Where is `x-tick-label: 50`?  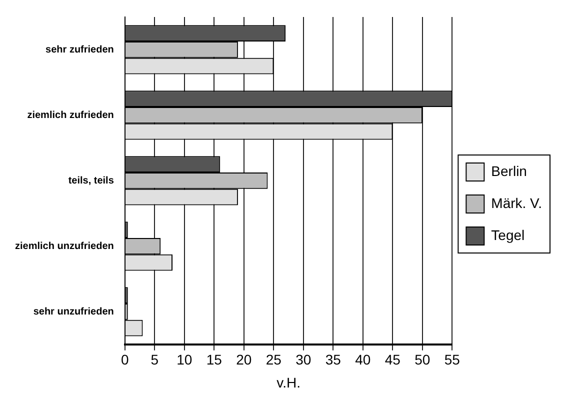
x-tick-label: 50 is located at coordinates (422, 360).